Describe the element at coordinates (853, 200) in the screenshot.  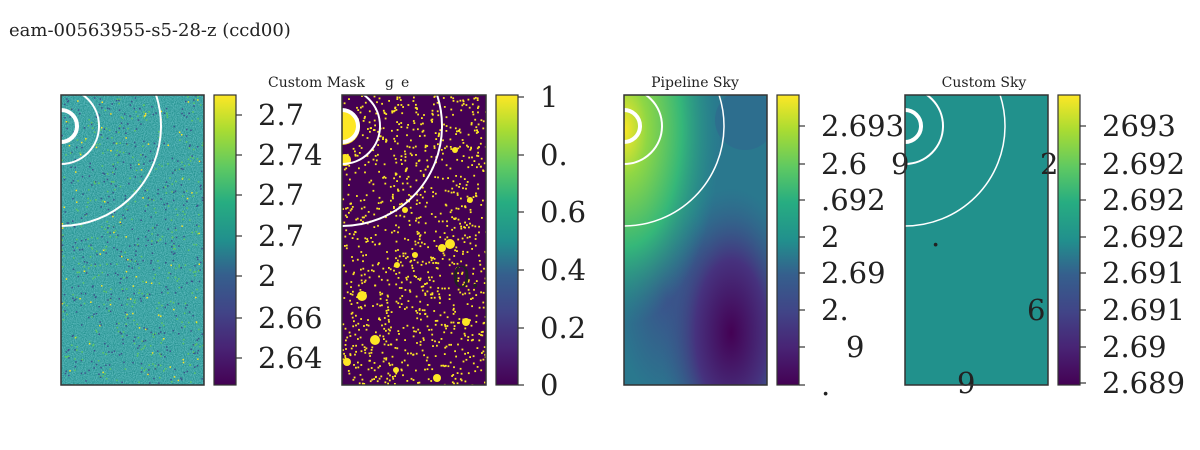
I see `colorbar-tick-label: .692` at that location.